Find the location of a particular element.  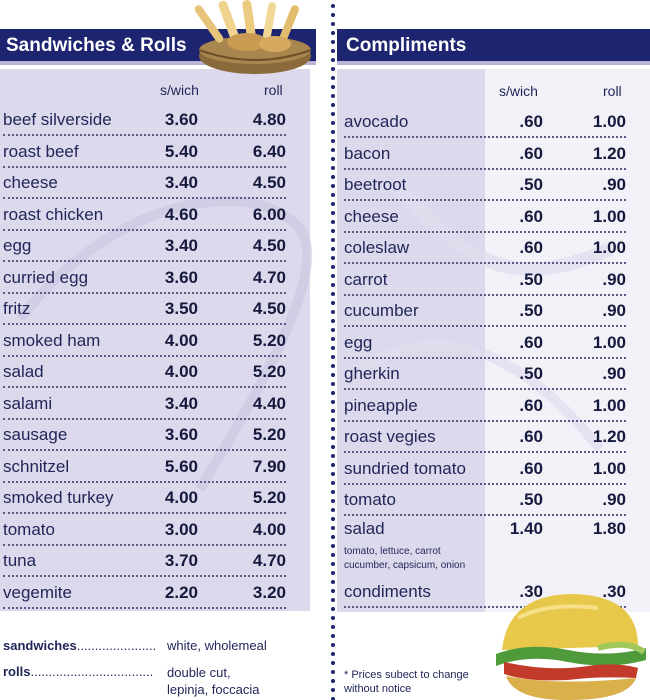

list-item: egg 3.40 4.50 is located at coordinates (144, 249).